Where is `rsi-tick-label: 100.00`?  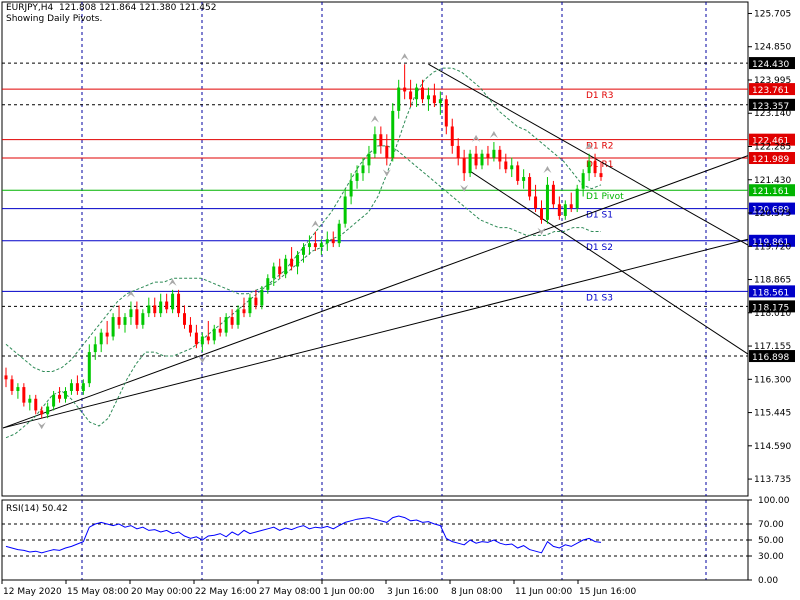
rsi-tick-label: 100.00 is located at coordinates (774, 501).